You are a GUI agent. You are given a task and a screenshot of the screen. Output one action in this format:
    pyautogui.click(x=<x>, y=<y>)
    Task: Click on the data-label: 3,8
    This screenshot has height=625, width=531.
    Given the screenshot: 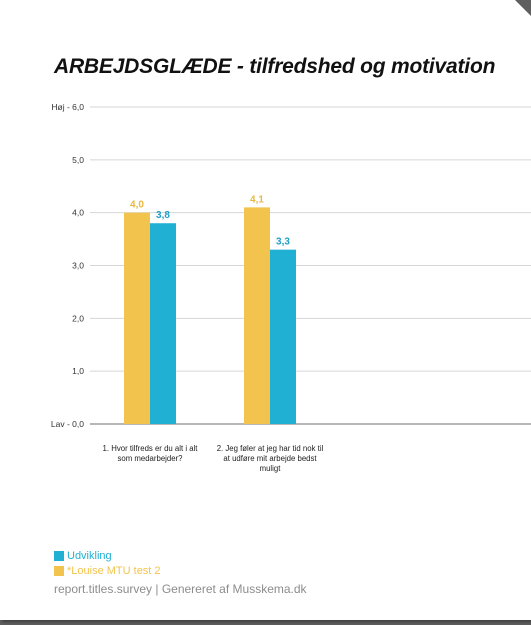 What is the action you would take?
    pyautogui.click(x=163, y=215)
    